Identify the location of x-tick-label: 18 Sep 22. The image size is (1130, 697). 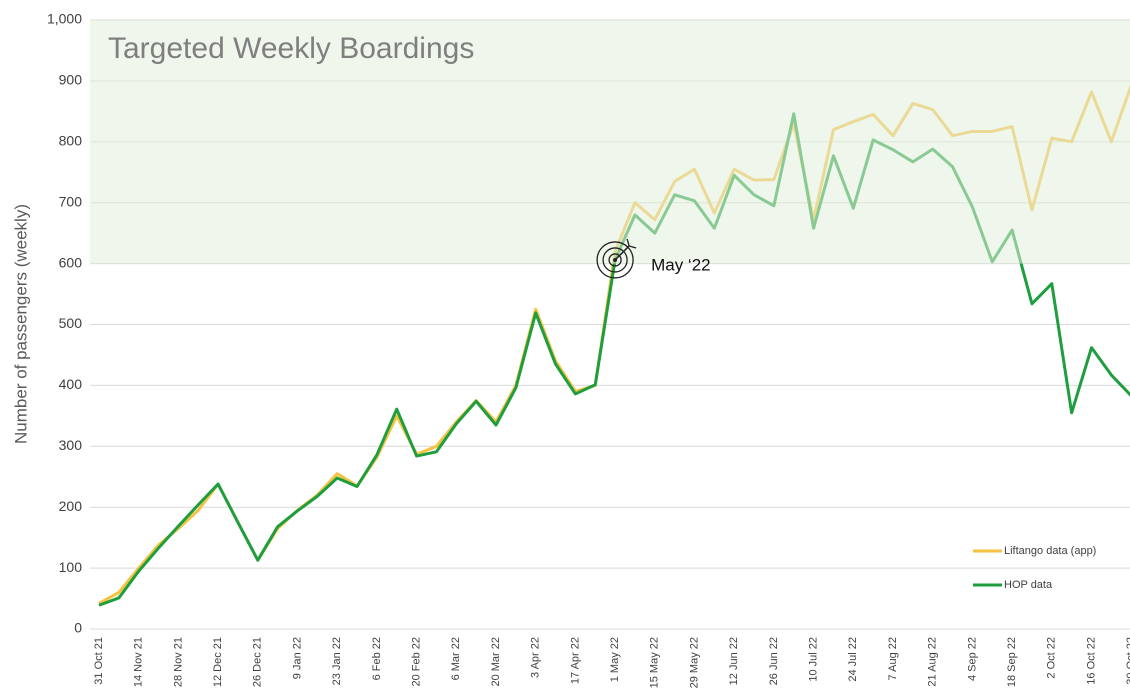
(1012, 662).